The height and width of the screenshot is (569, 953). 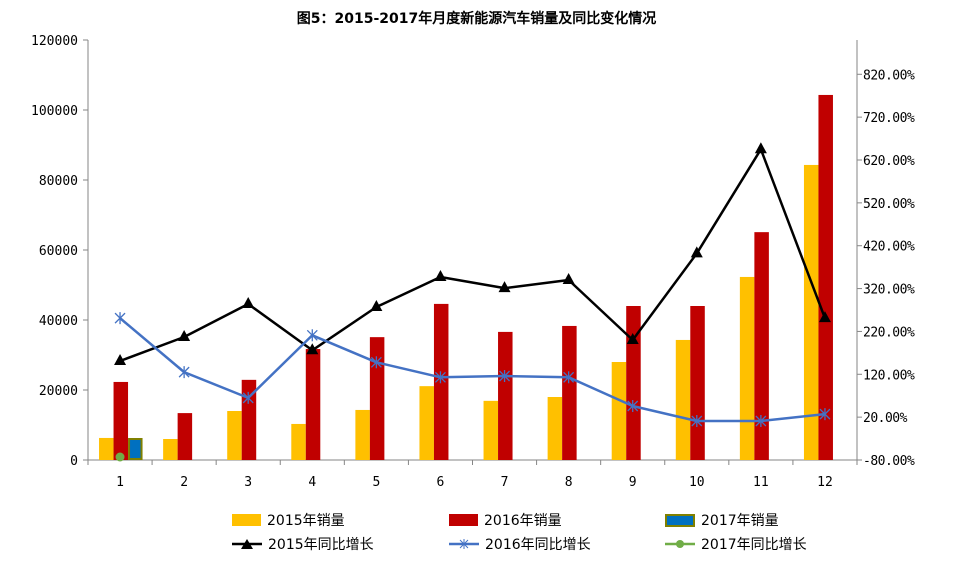 What do you see at coordinates (441, 482) in the screenshot?
I see `x-axis-tick-label: 6` at bounding box center [441, 482].